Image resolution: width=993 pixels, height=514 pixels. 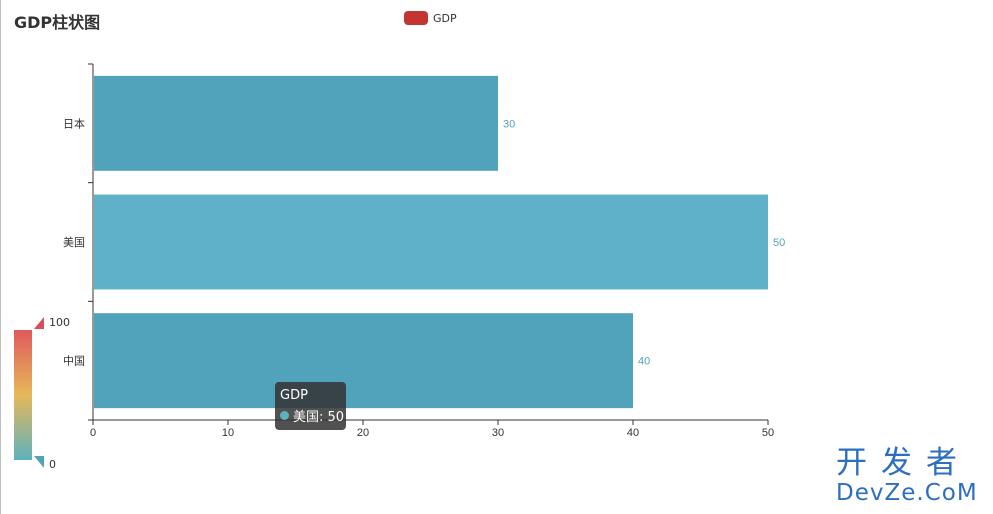 What do you see at coordinates (284, 415) in the screenshot?
I see `tooltip-marker` at bounding box center [284, 415].